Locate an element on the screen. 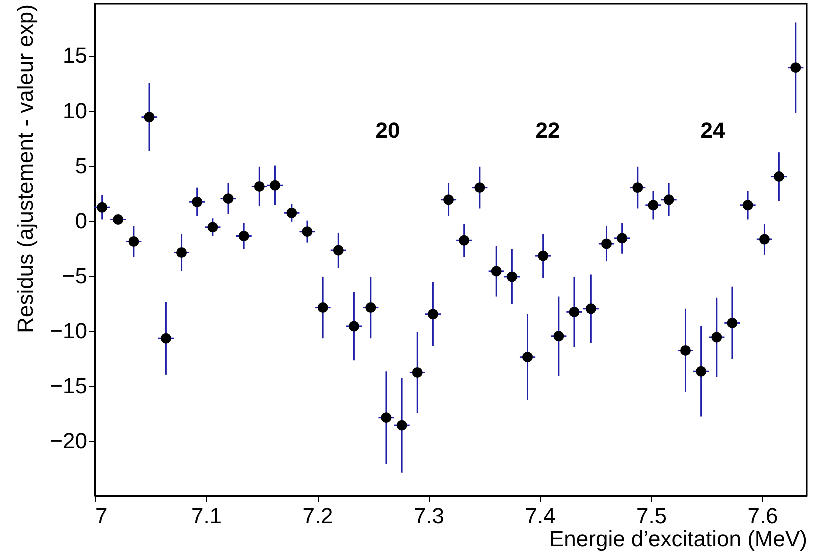 The width and height of the screenshot is (823, 558). x-tick-label: 7.4 is located at coordinates (540, 516).